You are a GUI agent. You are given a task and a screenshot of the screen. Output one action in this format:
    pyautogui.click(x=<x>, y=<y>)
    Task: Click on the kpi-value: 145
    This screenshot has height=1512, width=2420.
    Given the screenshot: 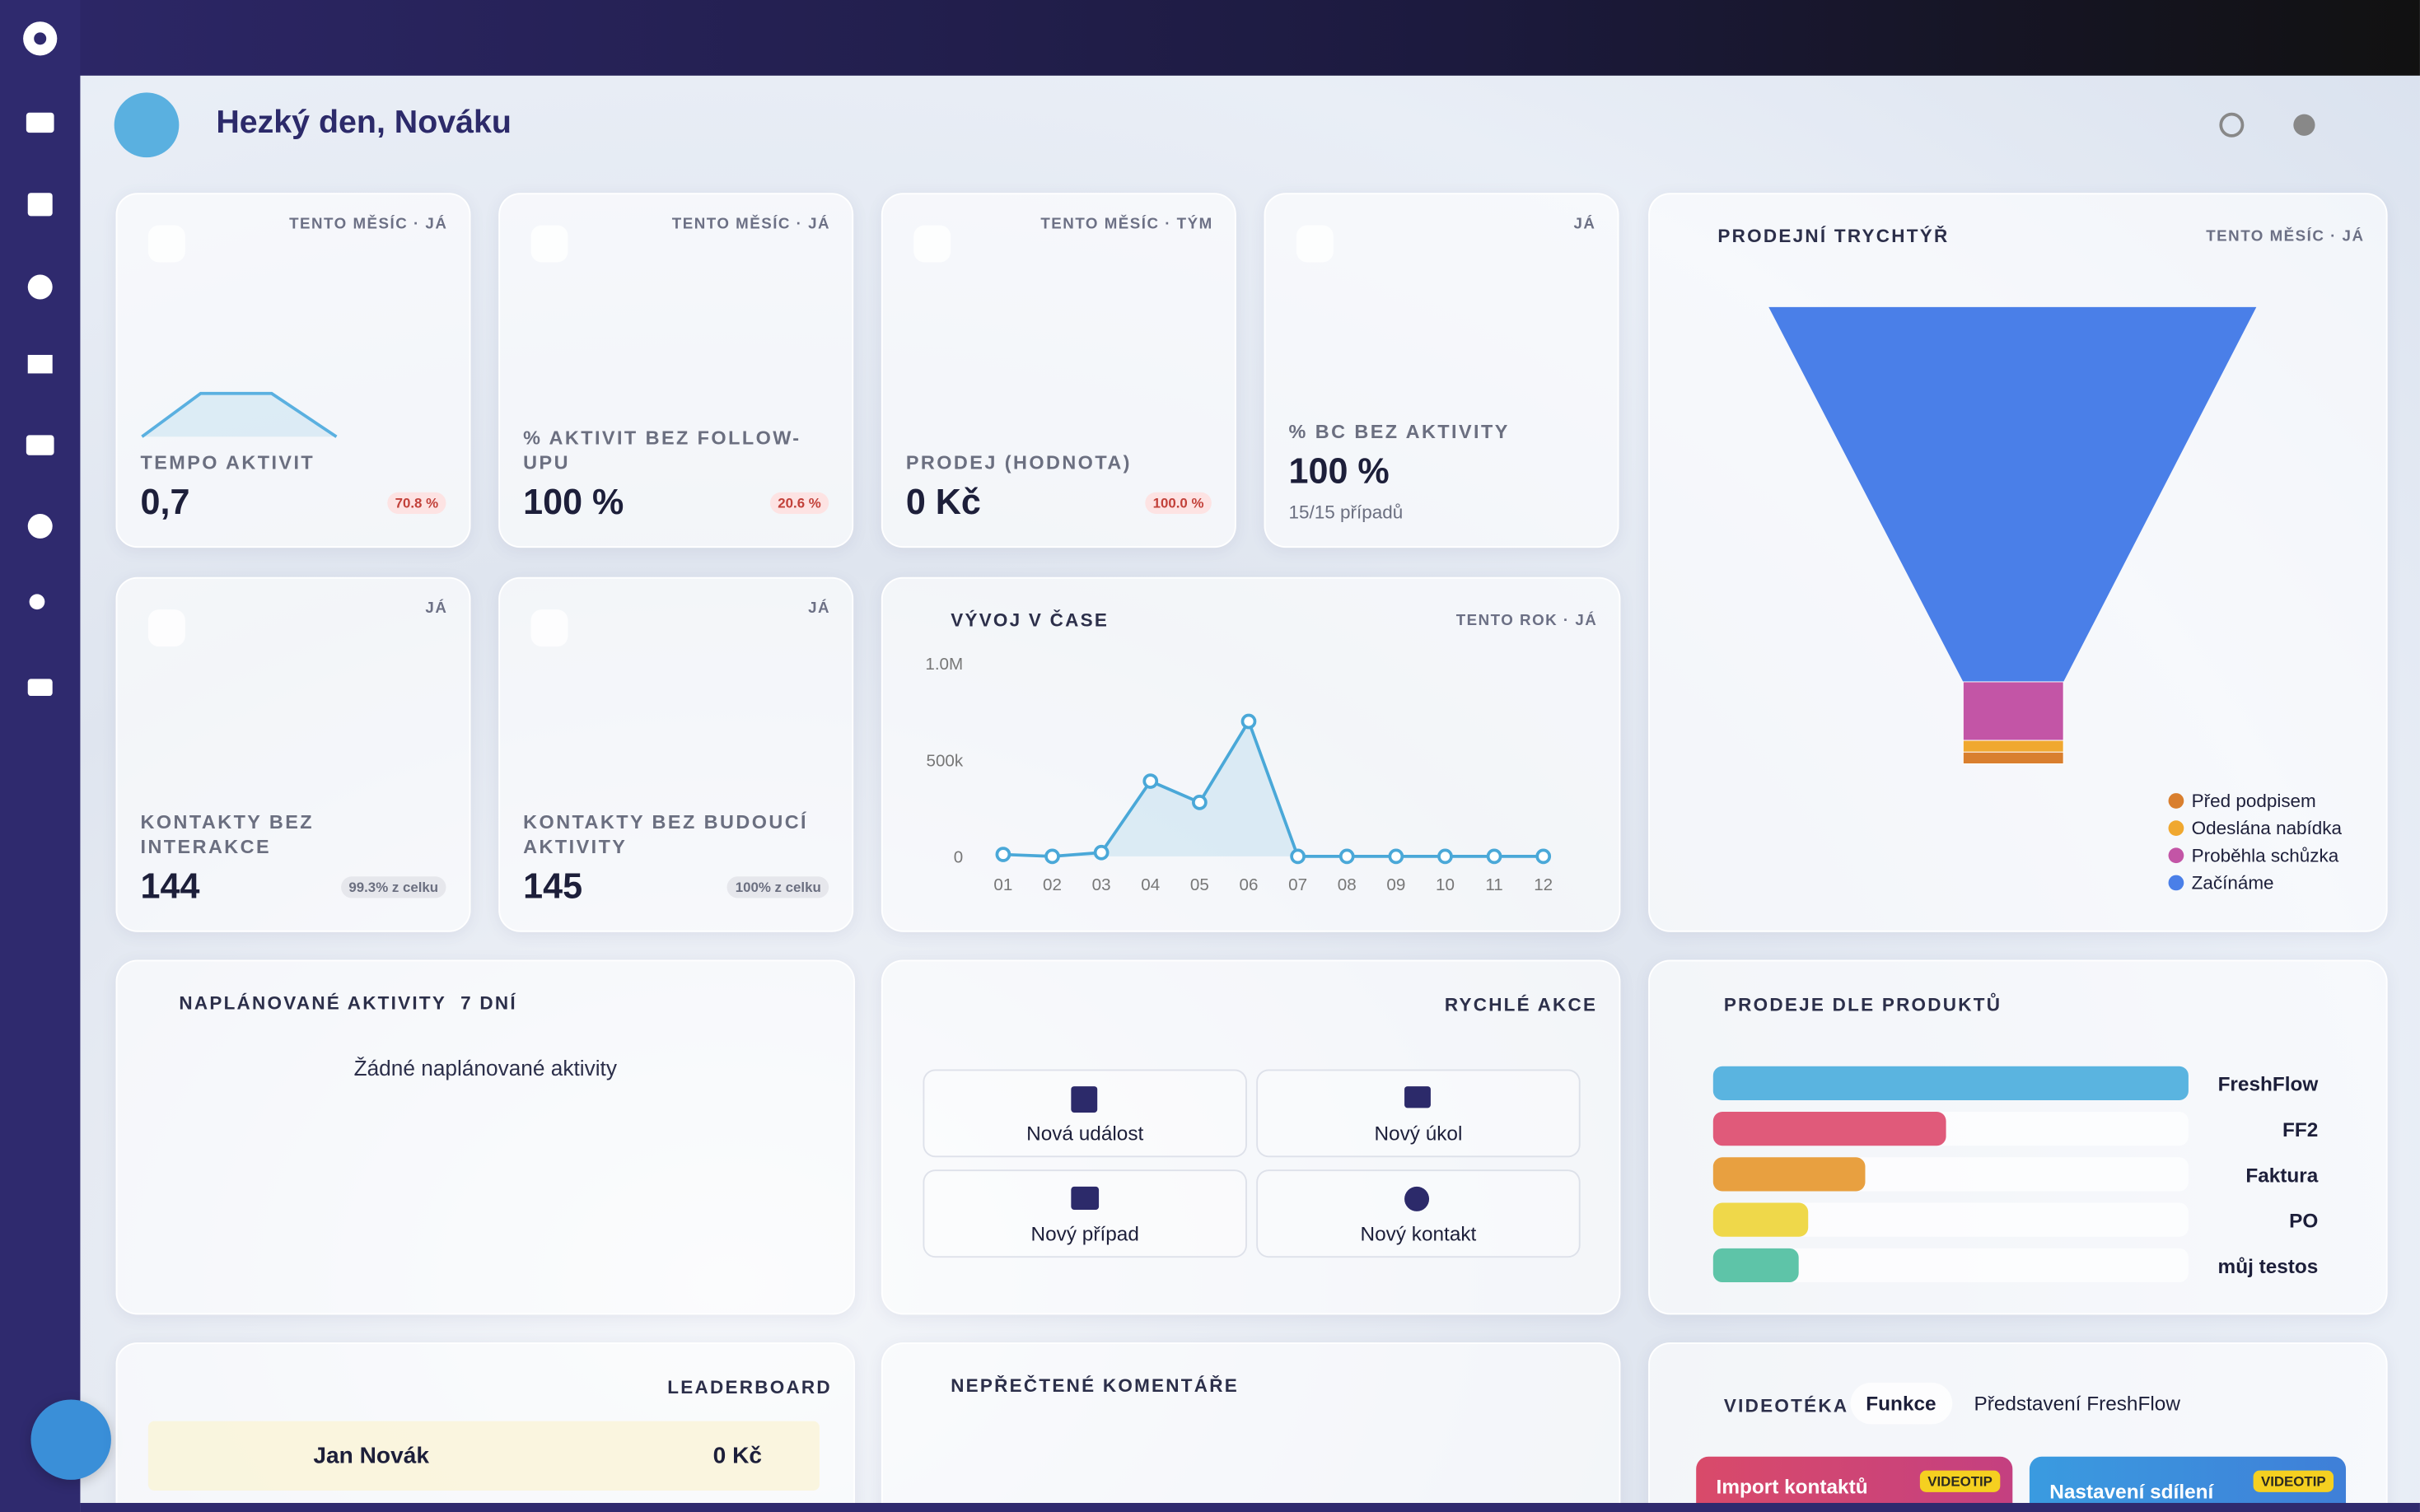 What is the action you would take?
    pyautogui.click(x=553, y=886)
    